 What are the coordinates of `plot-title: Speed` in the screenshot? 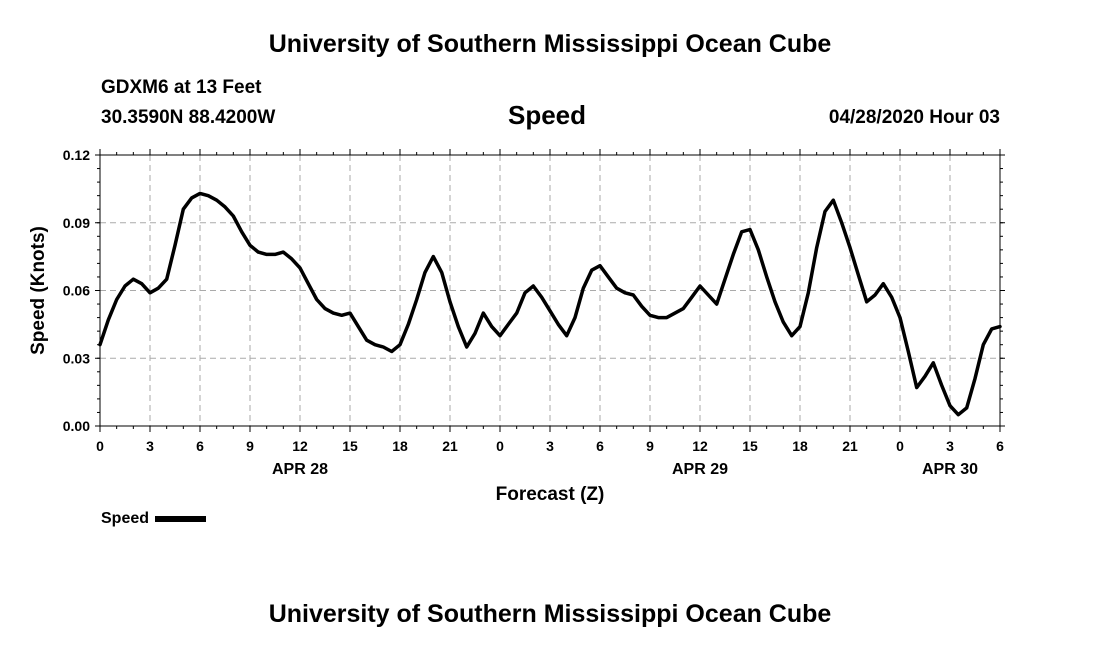 It's located at (547, 115).